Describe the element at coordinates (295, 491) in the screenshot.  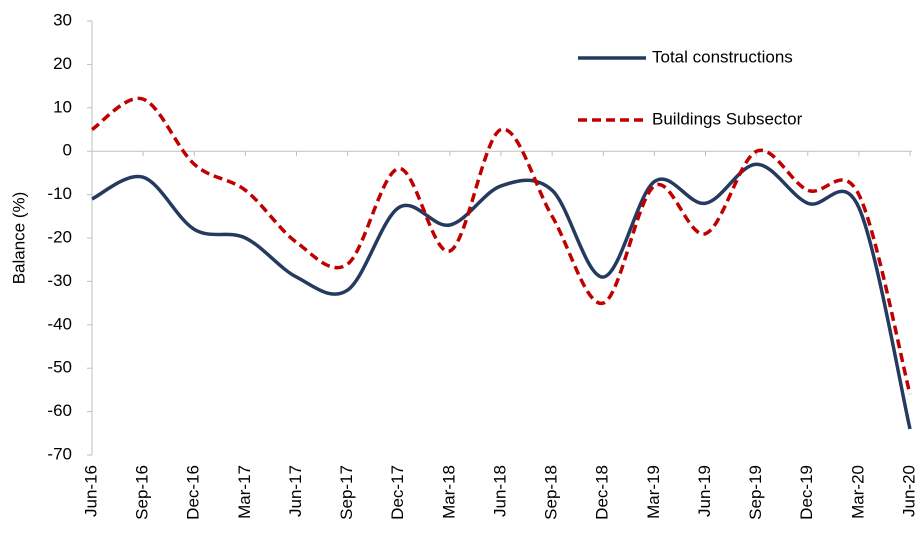
I see `x-tick-label: Jun-17` at that location.